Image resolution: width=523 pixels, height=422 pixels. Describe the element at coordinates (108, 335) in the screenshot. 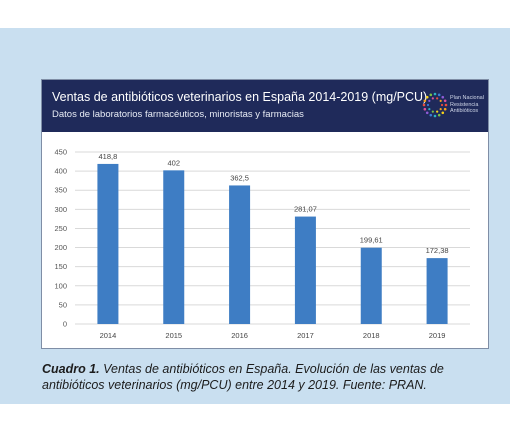

I see `x-tick-label: 2014` at that location.